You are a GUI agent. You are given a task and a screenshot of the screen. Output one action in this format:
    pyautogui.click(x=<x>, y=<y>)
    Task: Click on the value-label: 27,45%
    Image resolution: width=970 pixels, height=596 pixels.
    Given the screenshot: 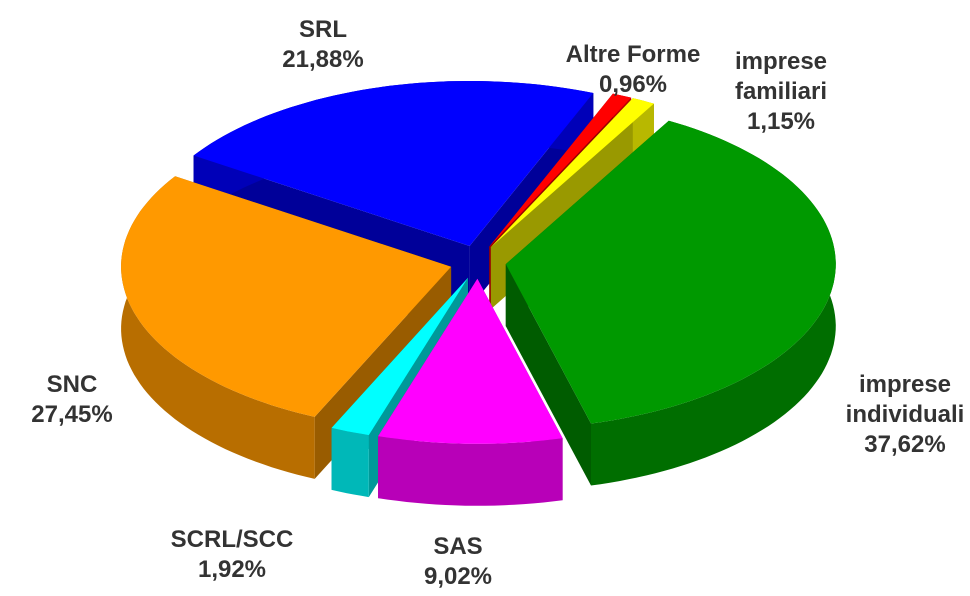 What is the action you would take?
    pyautogui.click(x=72, y=414)
    